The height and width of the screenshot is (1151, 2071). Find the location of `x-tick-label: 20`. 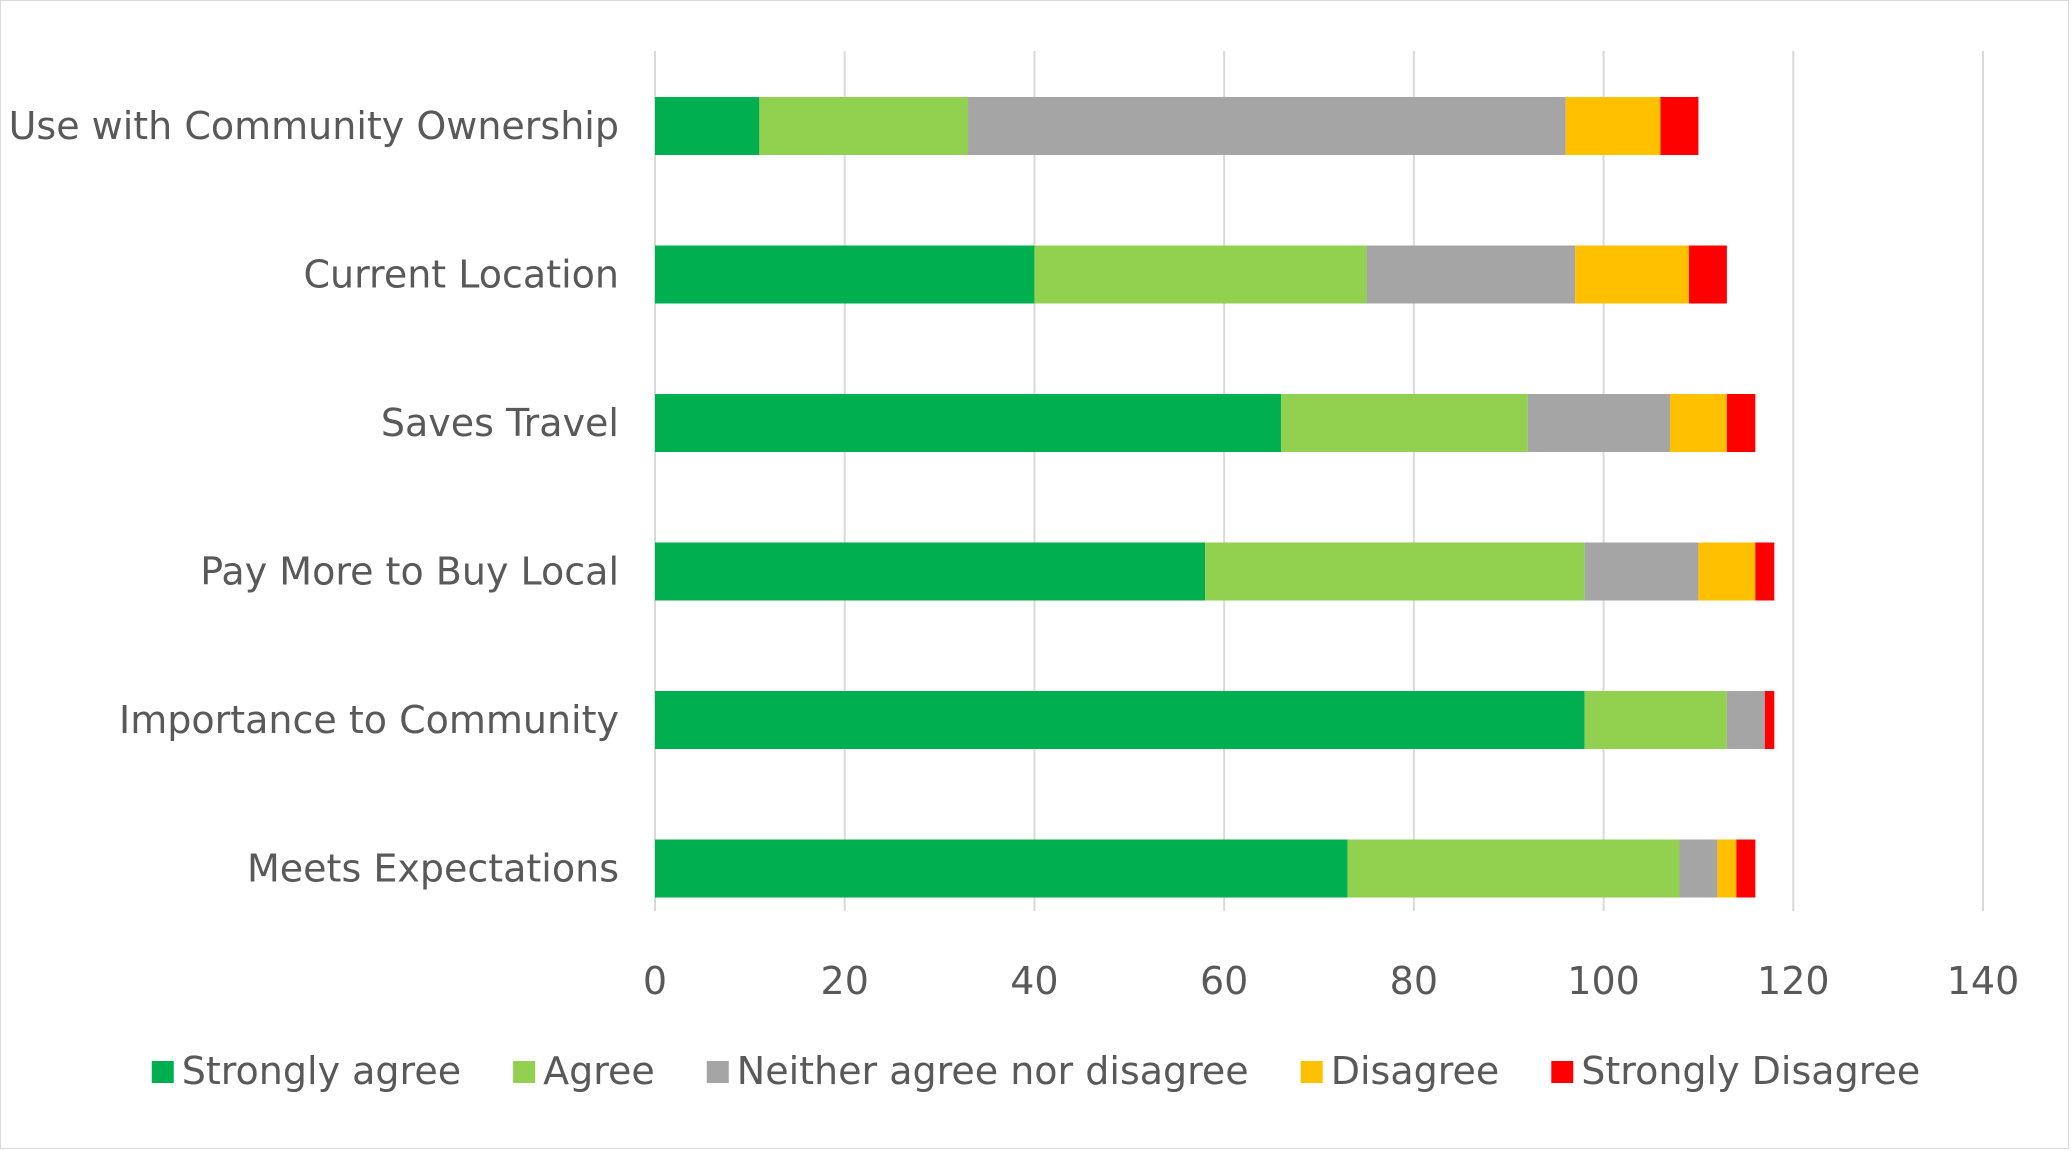

x-tick-label: 20 is located at coordinates (845, 981).